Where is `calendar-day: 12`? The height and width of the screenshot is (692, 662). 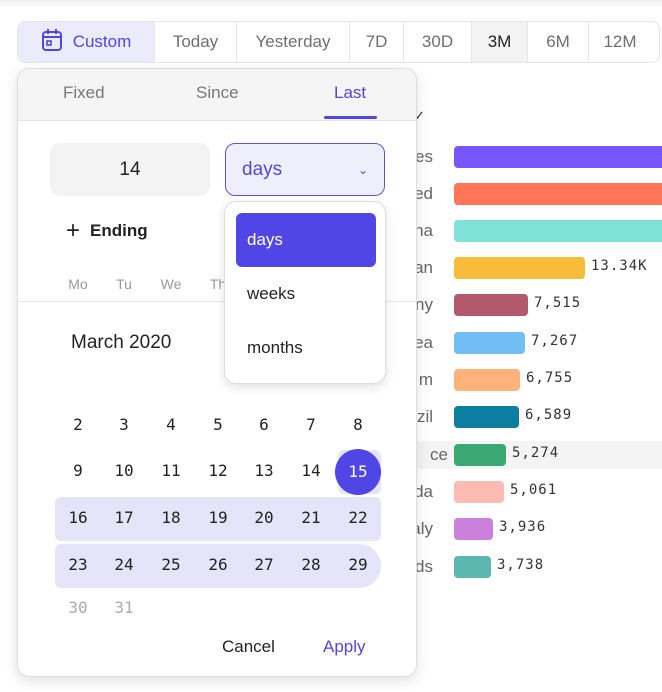 calendar-day: 12 is located at coordinates (218, 470).